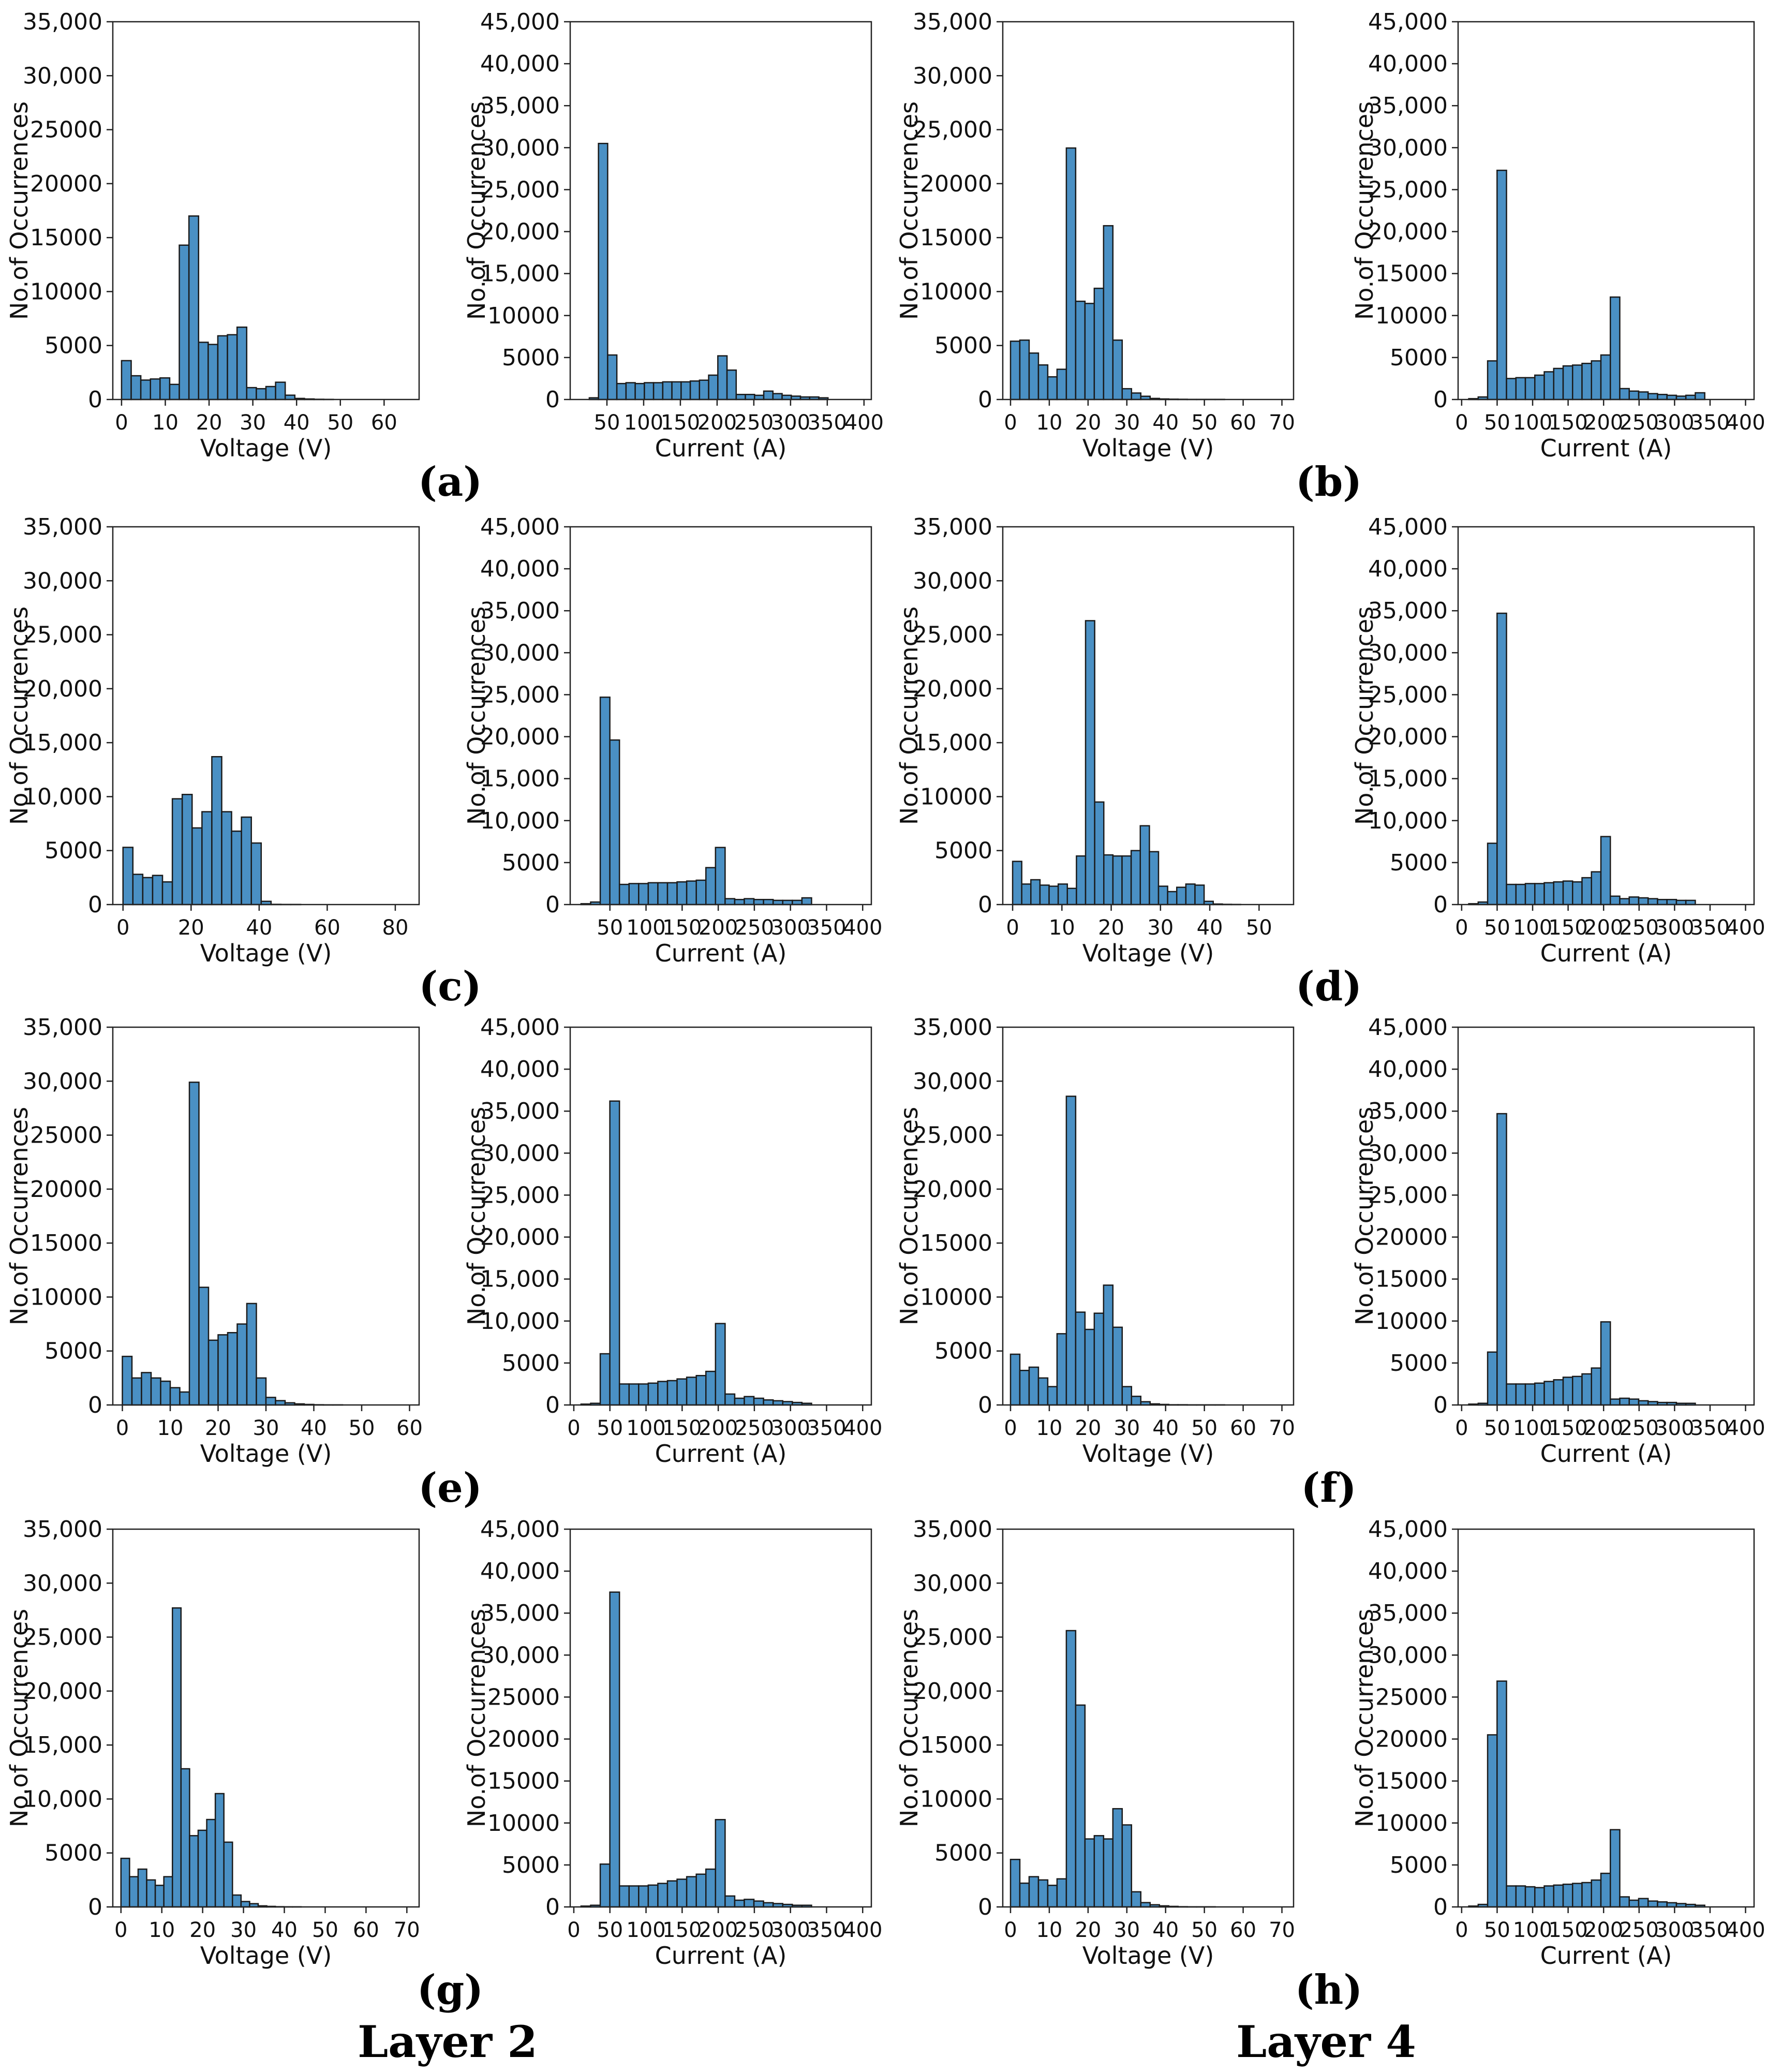 The image size is (1767, 2072). Describe the element at coordinates (1411, 316) in the screenshot. I see `ytick-label-b-current-2: 10000` at that location.